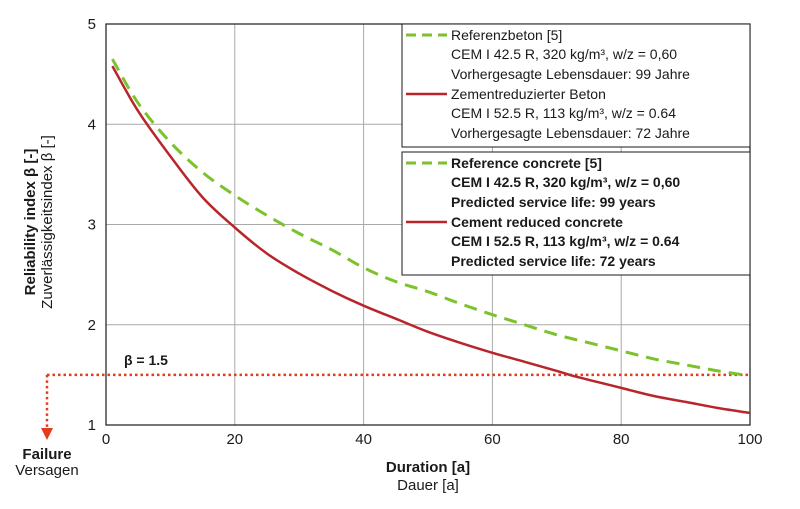 The width and height of the screenshot is (800, 509). What do you see at coordinates (234, 439) in the screenshot?
I see `x-tick-label: 20` at bounding box center [234, 439].